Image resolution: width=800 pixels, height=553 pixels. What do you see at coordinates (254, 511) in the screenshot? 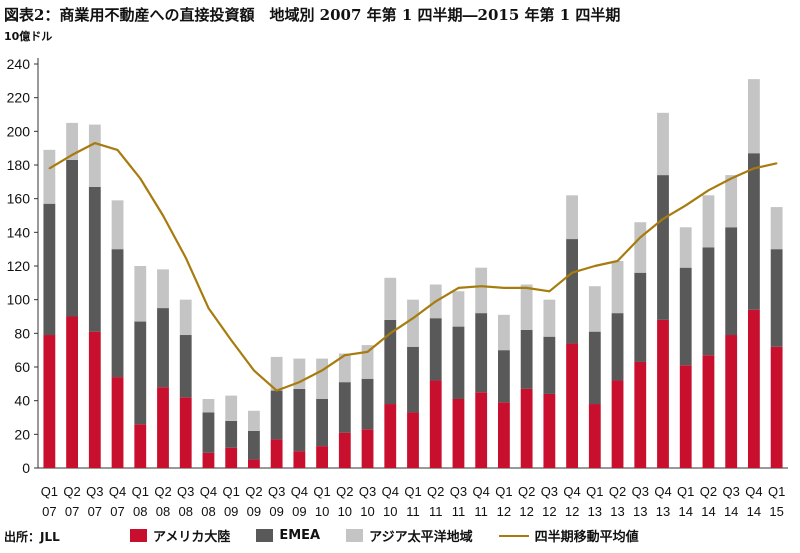
I see `x-tick-label-year: 09` at bounding box center [254, 511].